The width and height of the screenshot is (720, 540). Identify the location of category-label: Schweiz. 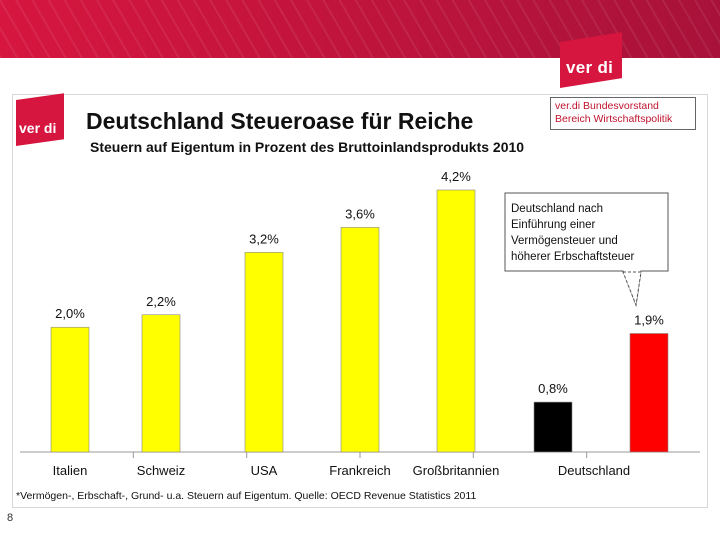
(161, 470).